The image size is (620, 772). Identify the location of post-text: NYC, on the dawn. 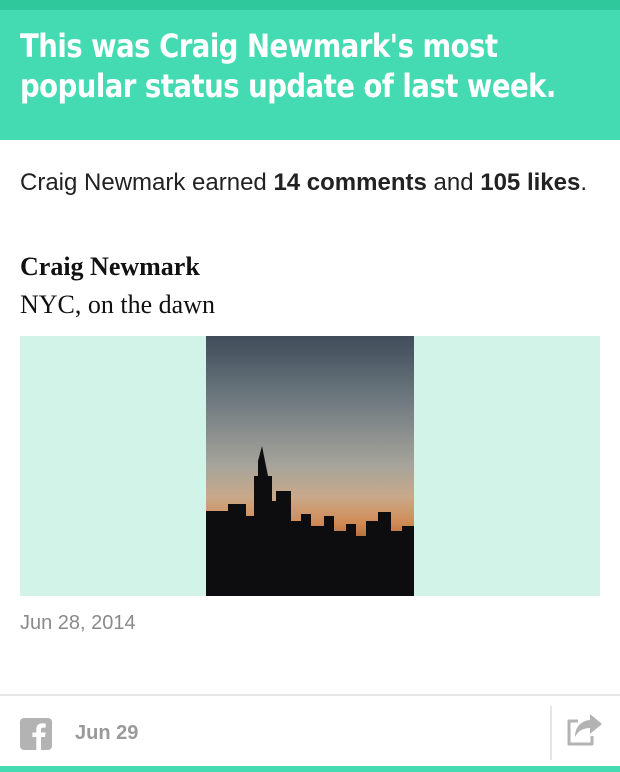
(117, 304).